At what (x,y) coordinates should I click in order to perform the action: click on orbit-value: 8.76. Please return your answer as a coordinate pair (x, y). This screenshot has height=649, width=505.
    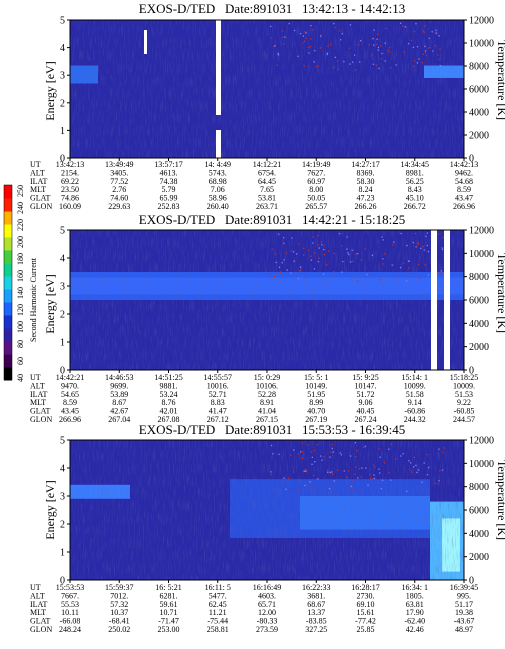
    Looking at the image, I should click on (169, 402).